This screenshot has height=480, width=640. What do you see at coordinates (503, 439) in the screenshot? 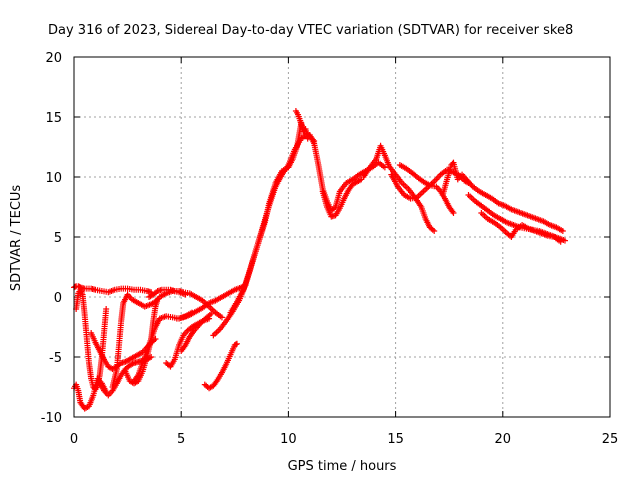
I see `x-tick-label: 20` at bounding box center [503, 439].